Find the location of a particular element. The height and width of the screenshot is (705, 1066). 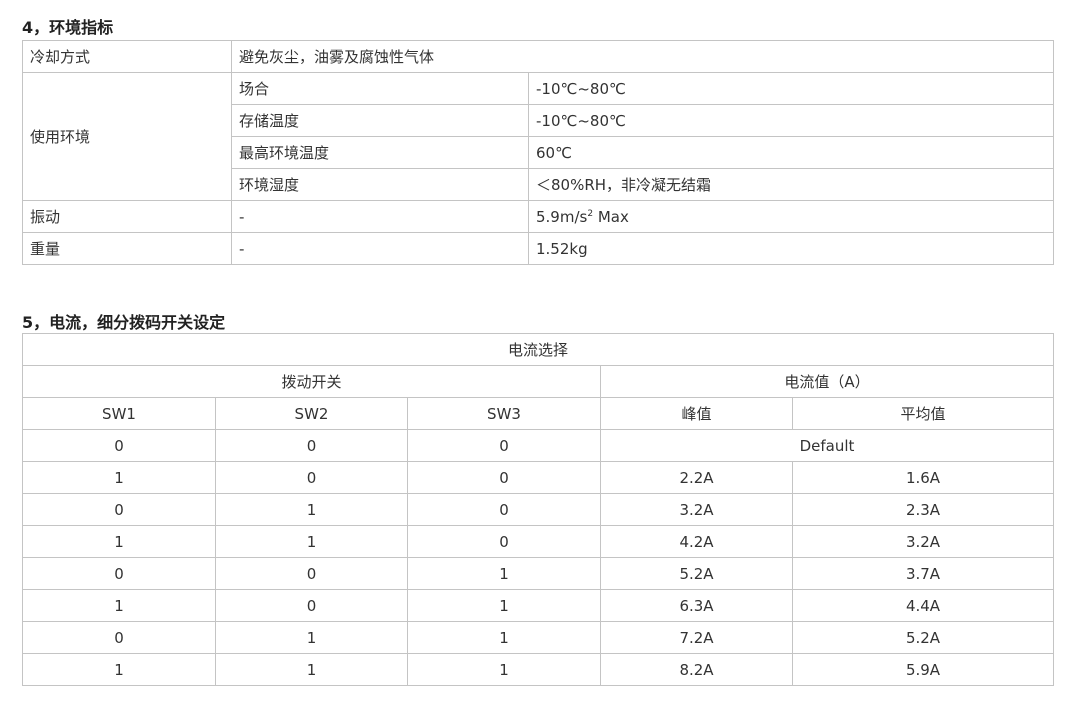

cell-value: ＜80%RH，非冷凝无结霜 is located at coordinates (791, 184).